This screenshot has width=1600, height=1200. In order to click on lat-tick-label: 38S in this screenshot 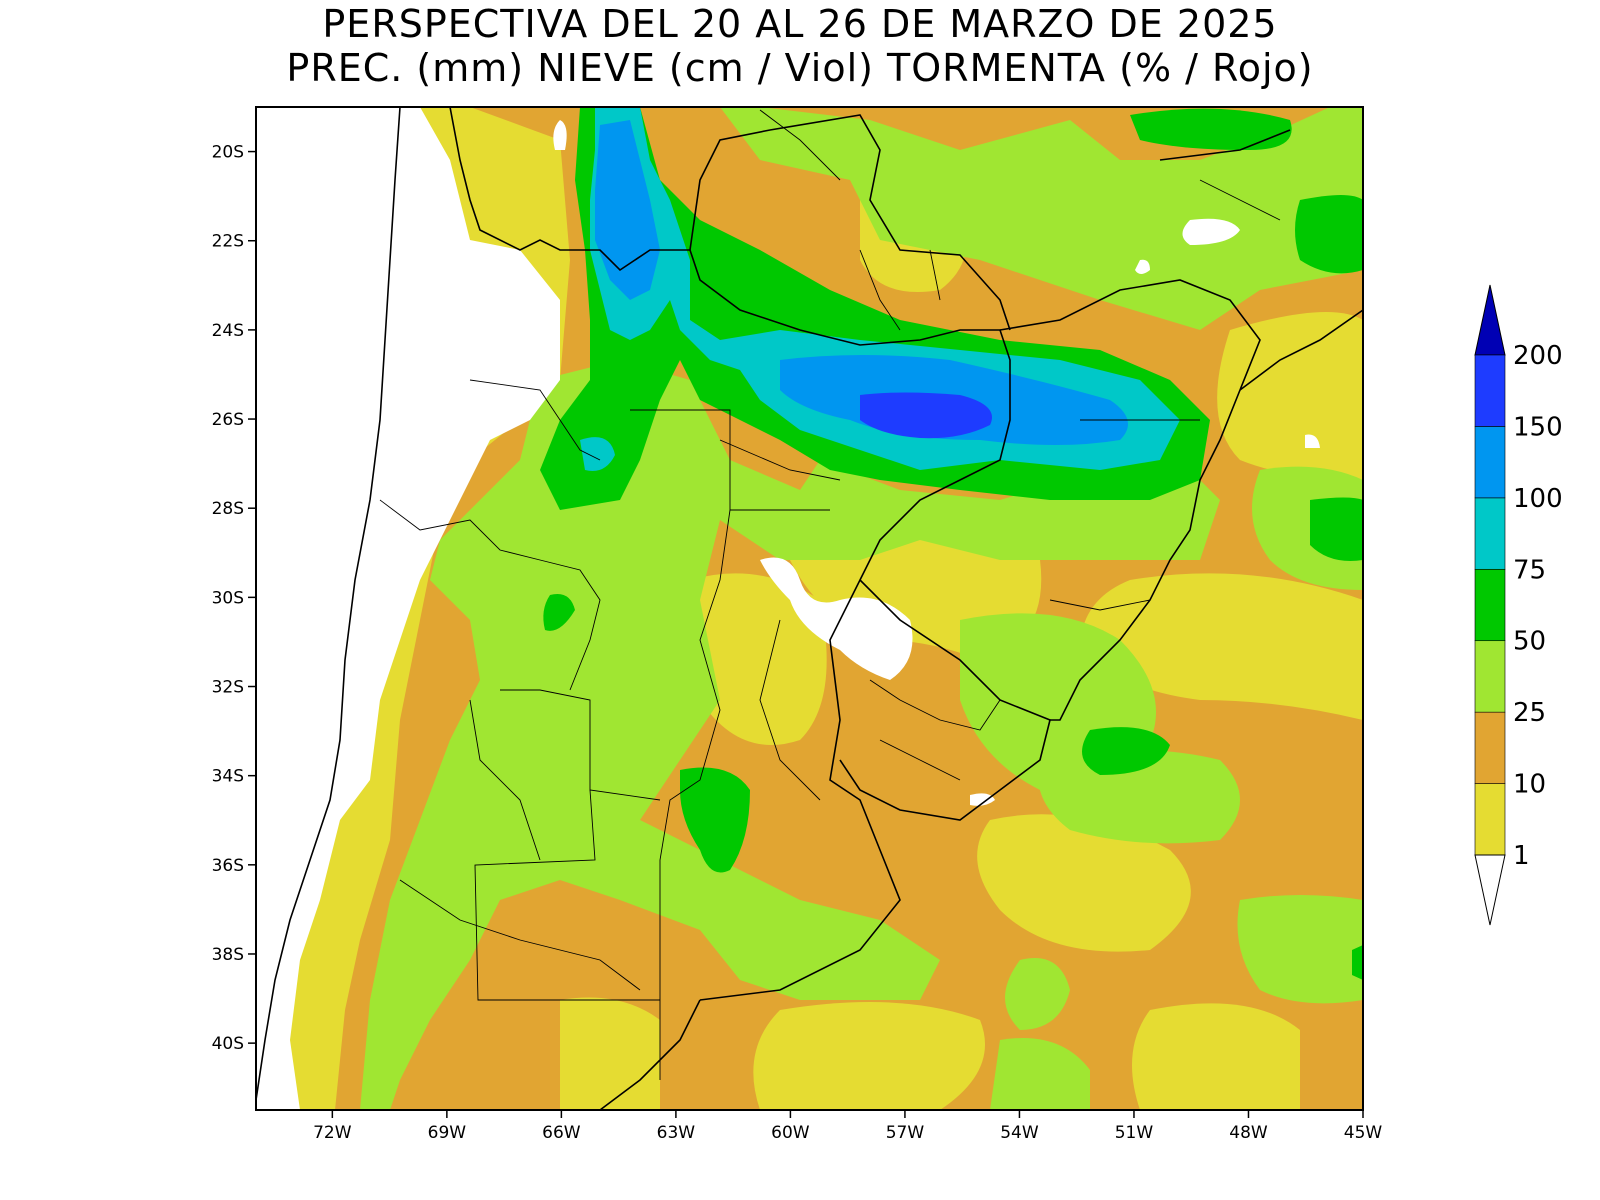, I will do `click(228, 955)`.